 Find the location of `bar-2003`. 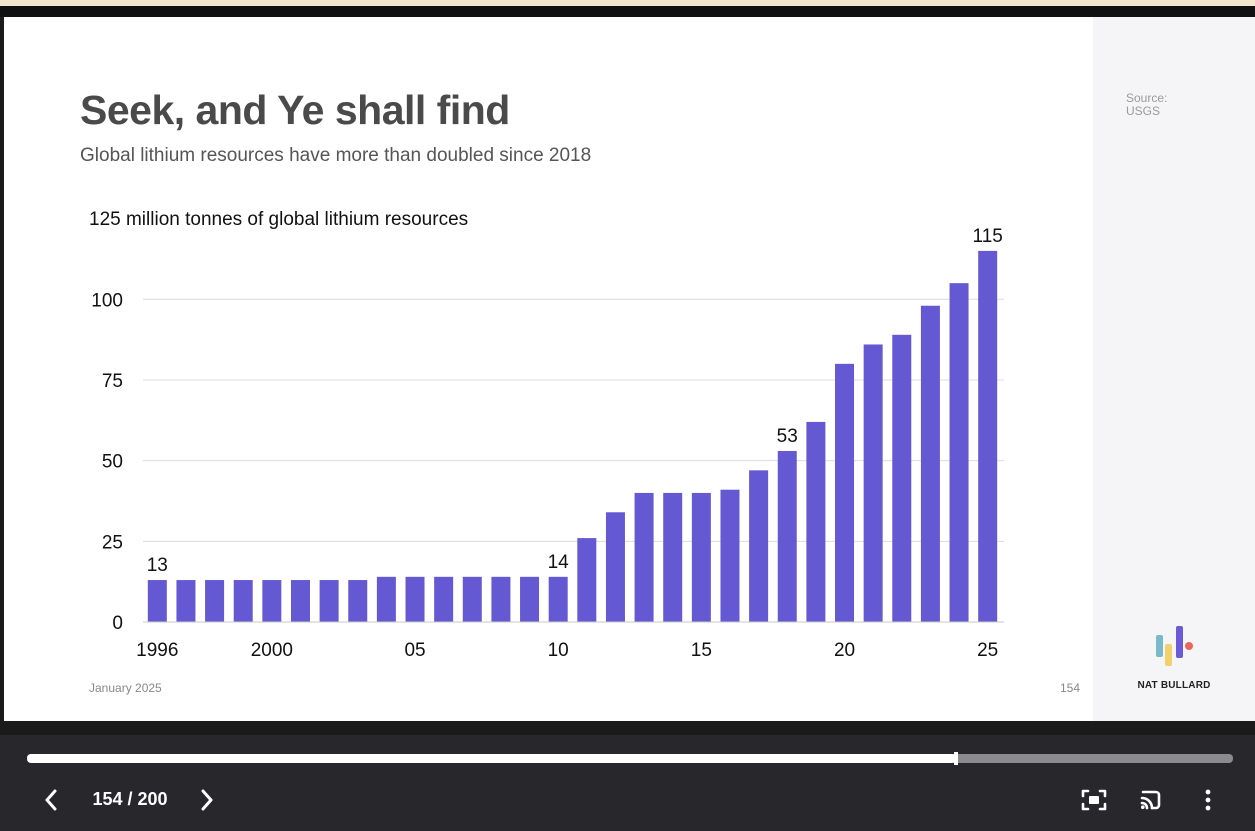

bar-2003 is located at coordinates (358, 601).